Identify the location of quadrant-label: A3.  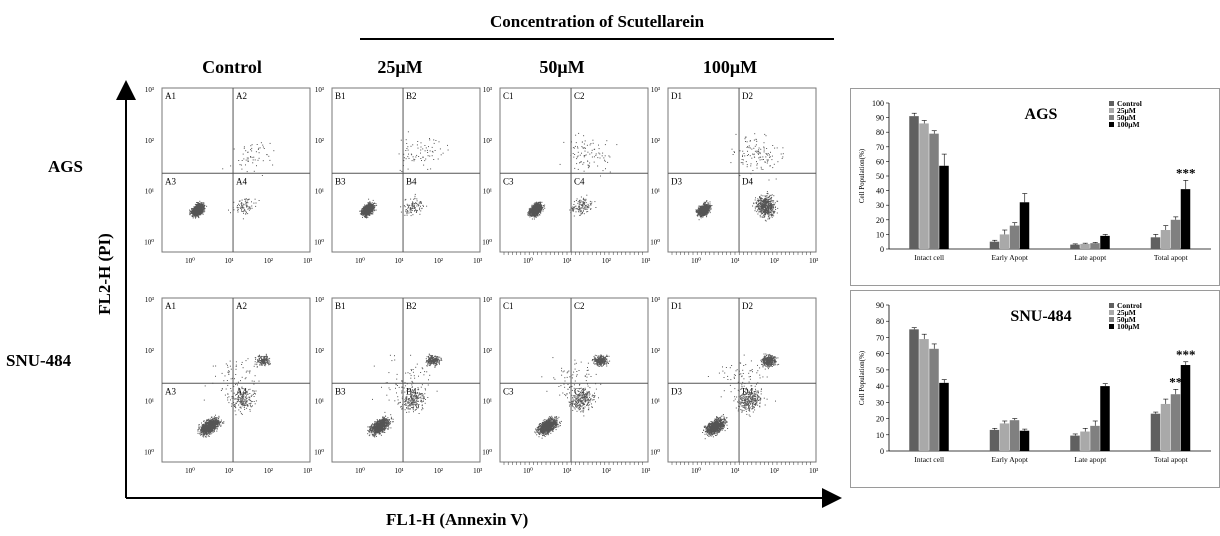
(170, 391).